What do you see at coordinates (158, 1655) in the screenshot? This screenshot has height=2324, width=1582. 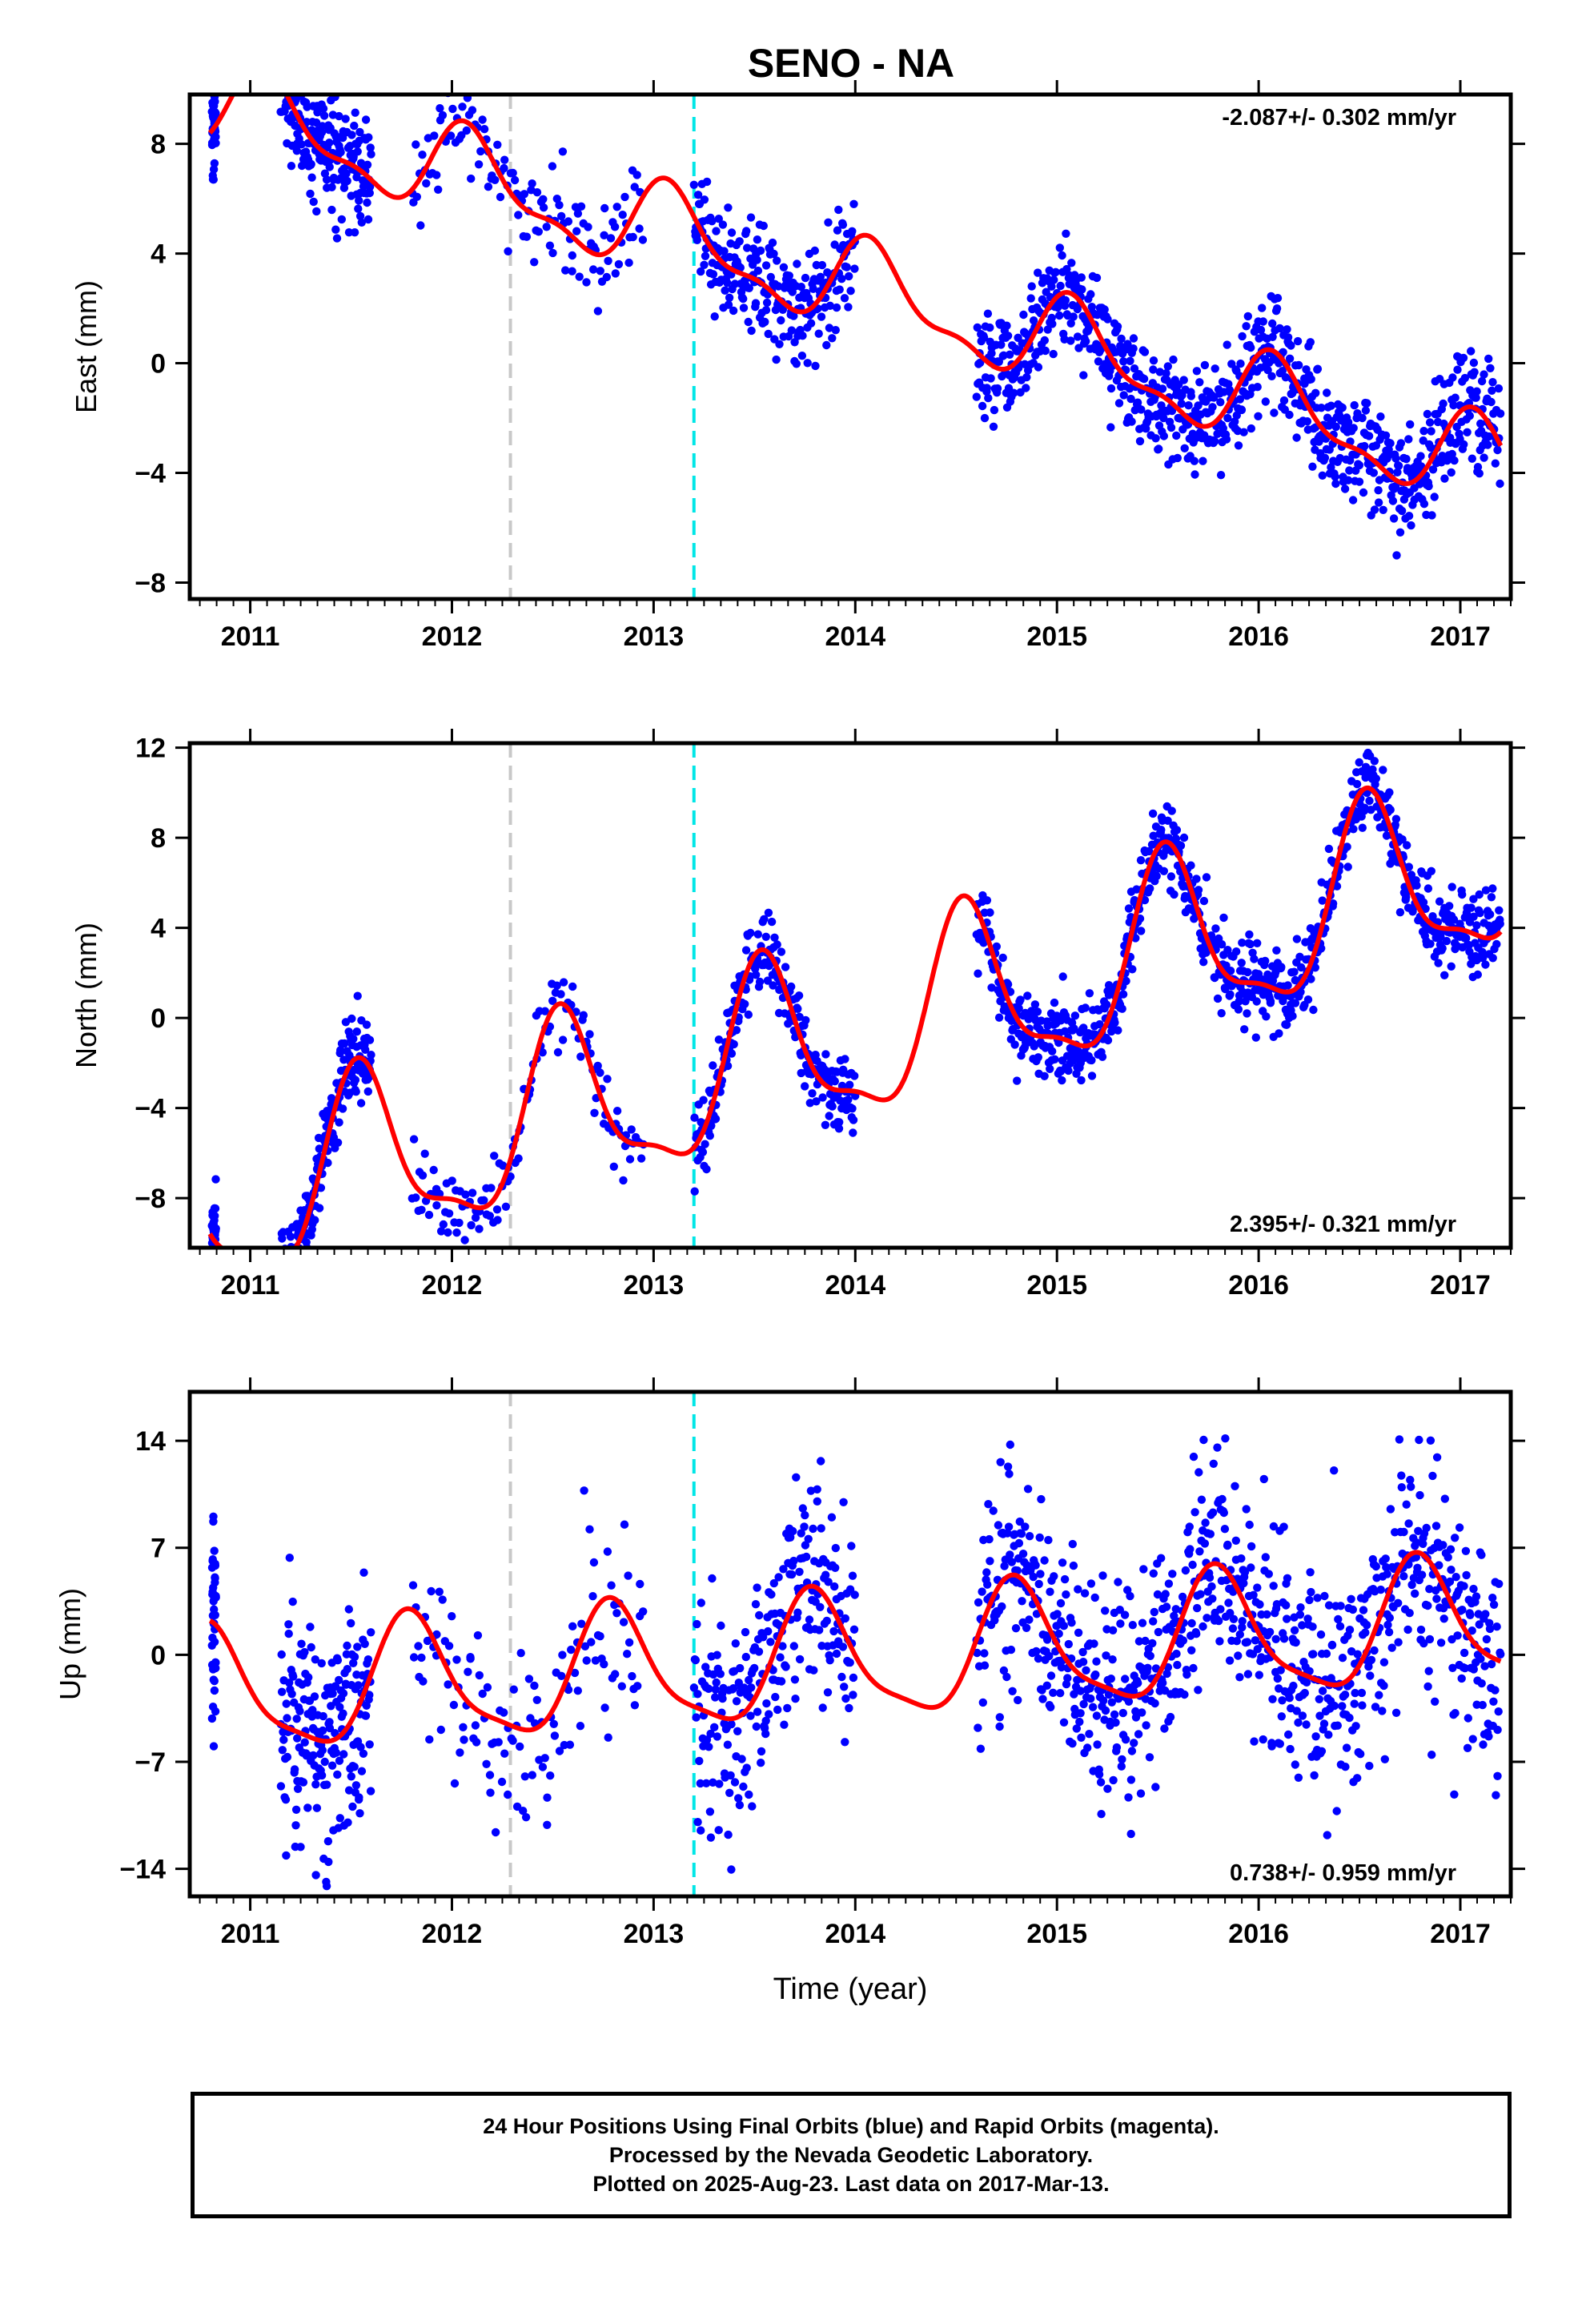 I see `up-y-tick-label: 0` at bounding box center [158, 1655].